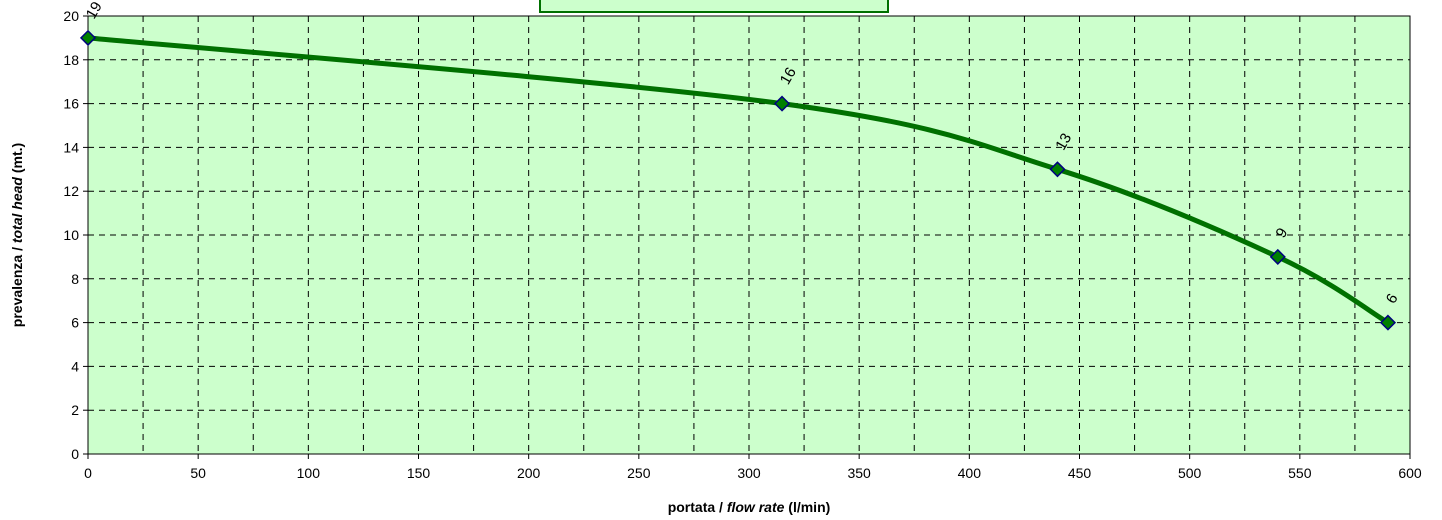 The width and height of the screenshot is (1442, 520). What do you see at coordinates (71, 147) in the screenshot?
I see `y-tick-label: 14` at bounding box center [71, 147].